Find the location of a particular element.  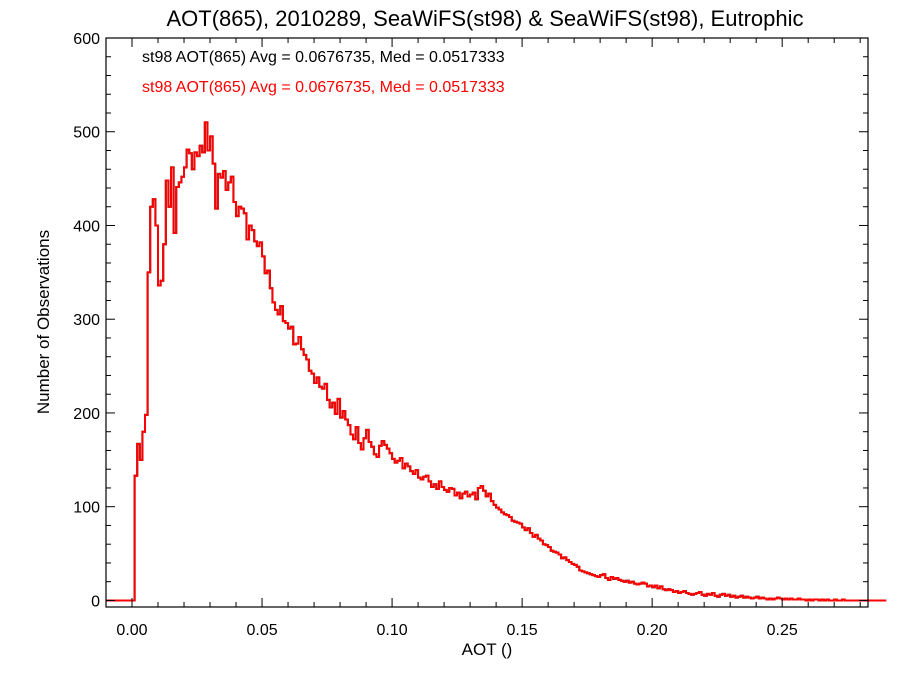

y-tick-label: 300 is located at coordinates (86, 320).